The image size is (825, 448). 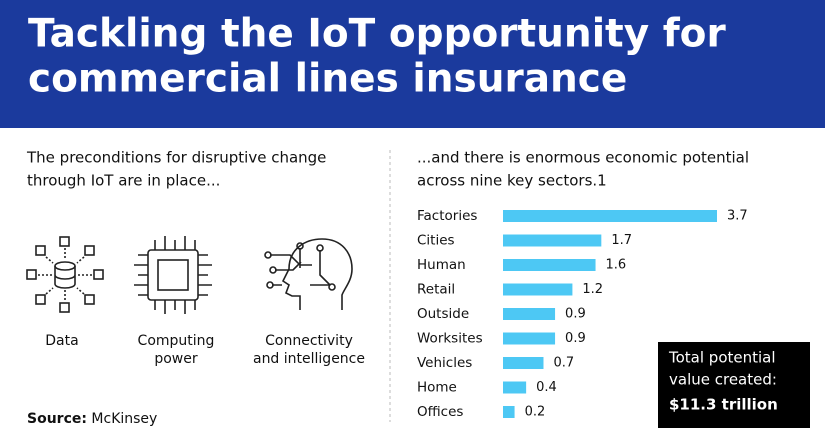 What do you see at coordinates (309, 359) in the screenshot?
I see `icon-label: and intelligence` at bounding box center [309, 359].